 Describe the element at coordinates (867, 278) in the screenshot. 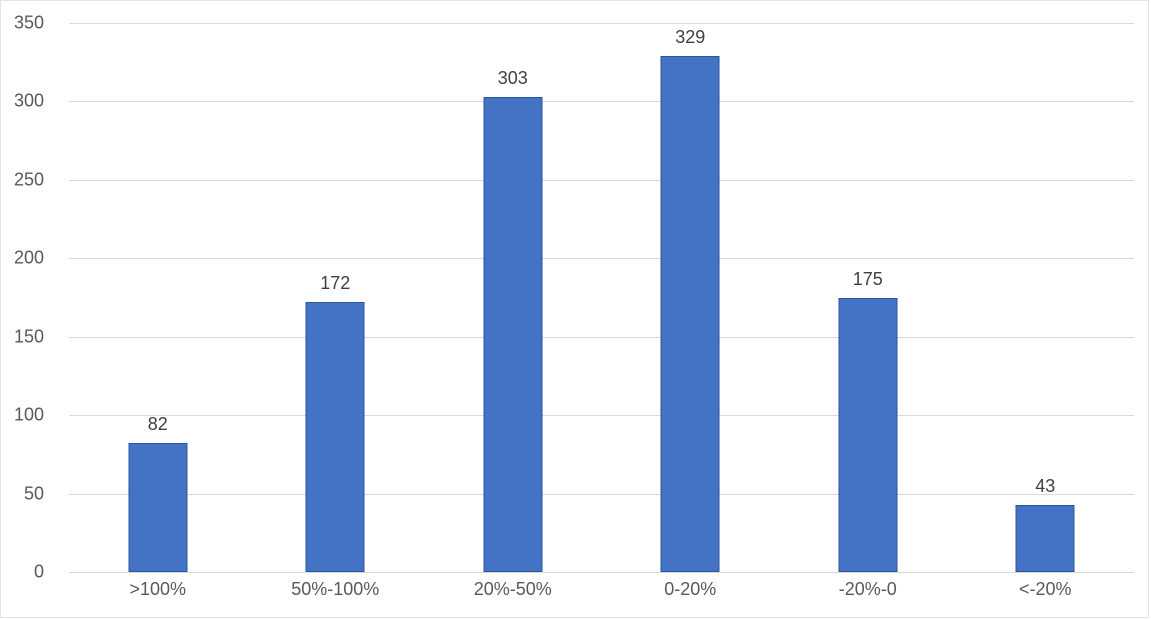

I see `bar-value-label: 175` at that location.